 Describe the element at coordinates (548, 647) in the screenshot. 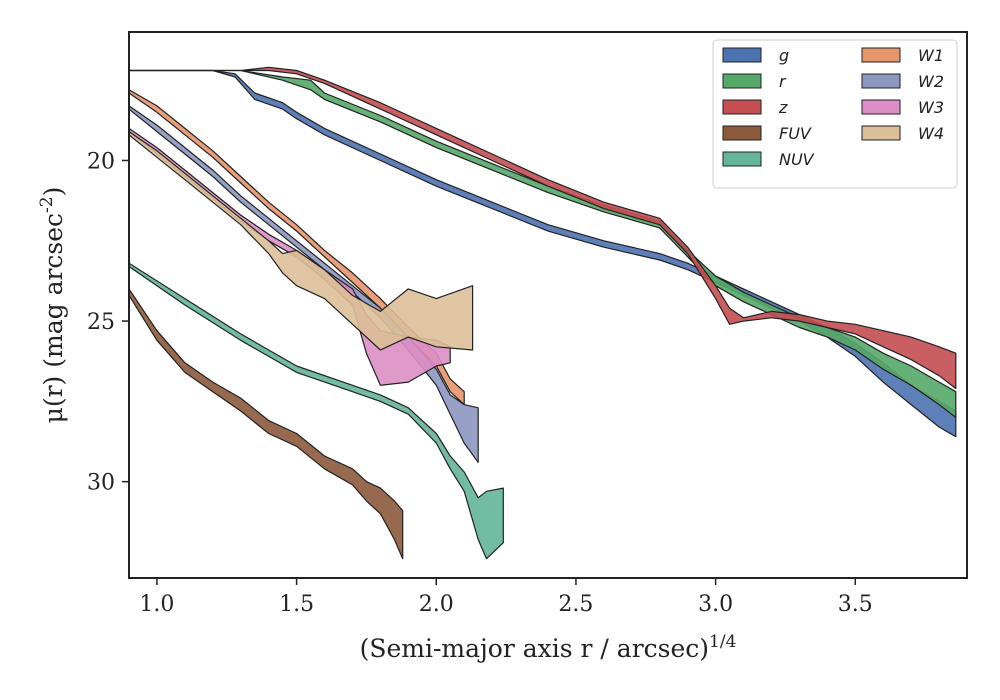

I see `x-axis-label: (Semi-major axis r / arcsec)1/4` at that location.